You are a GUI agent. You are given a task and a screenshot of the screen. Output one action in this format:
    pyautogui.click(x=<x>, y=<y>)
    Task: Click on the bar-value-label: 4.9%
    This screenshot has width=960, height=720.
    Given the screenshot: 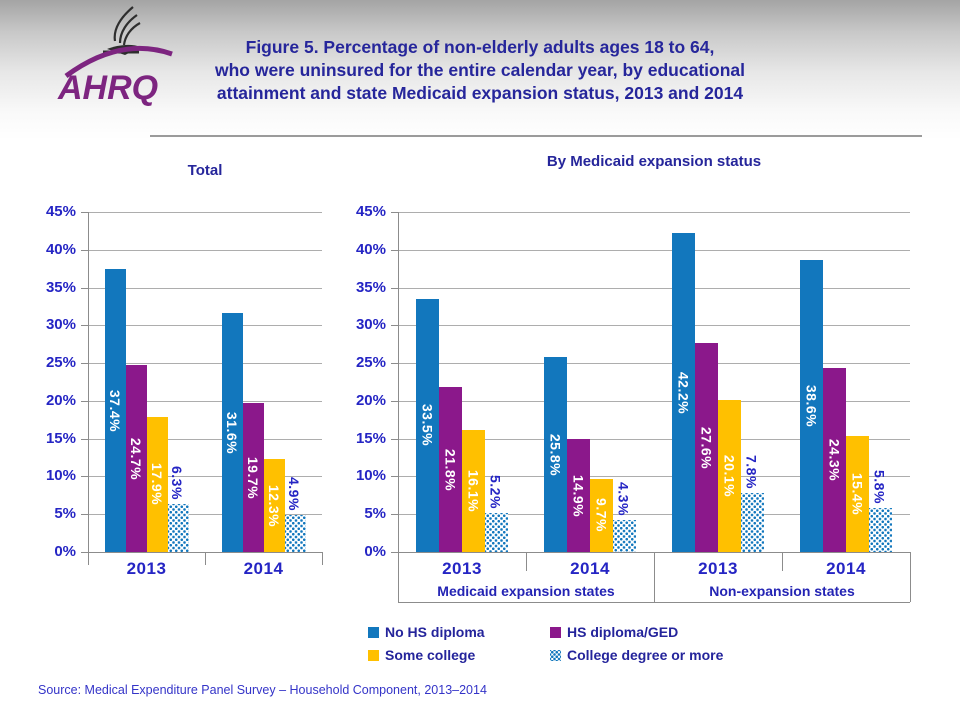 What is the action you would take?
    pyautogui.click(x=294, y=494)
    